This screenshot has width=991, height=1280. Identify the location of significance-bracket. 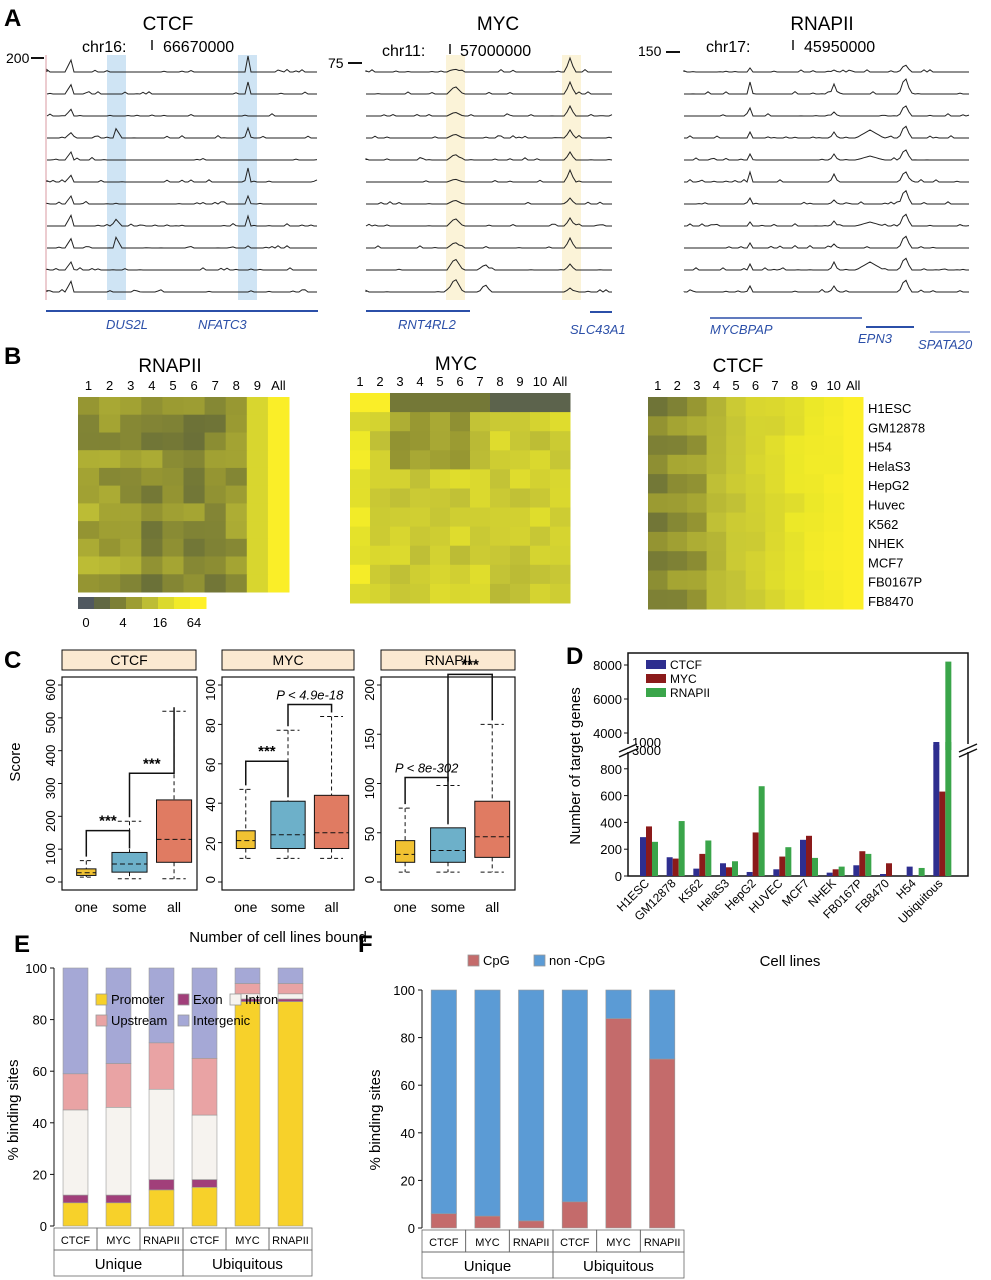
(310, 715).